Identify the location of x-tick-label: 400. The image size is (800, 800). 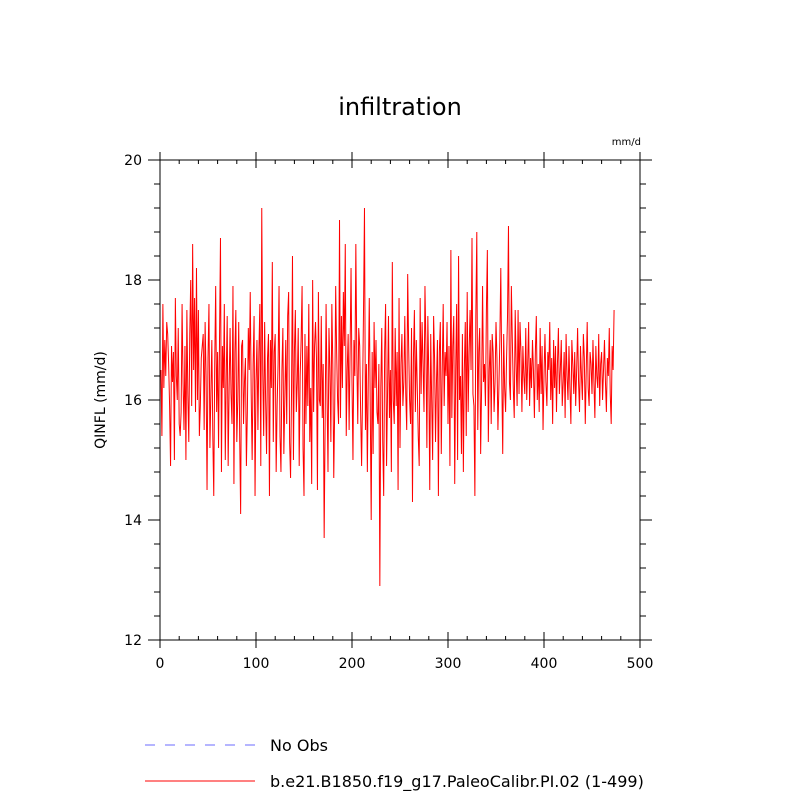
(544, 664).